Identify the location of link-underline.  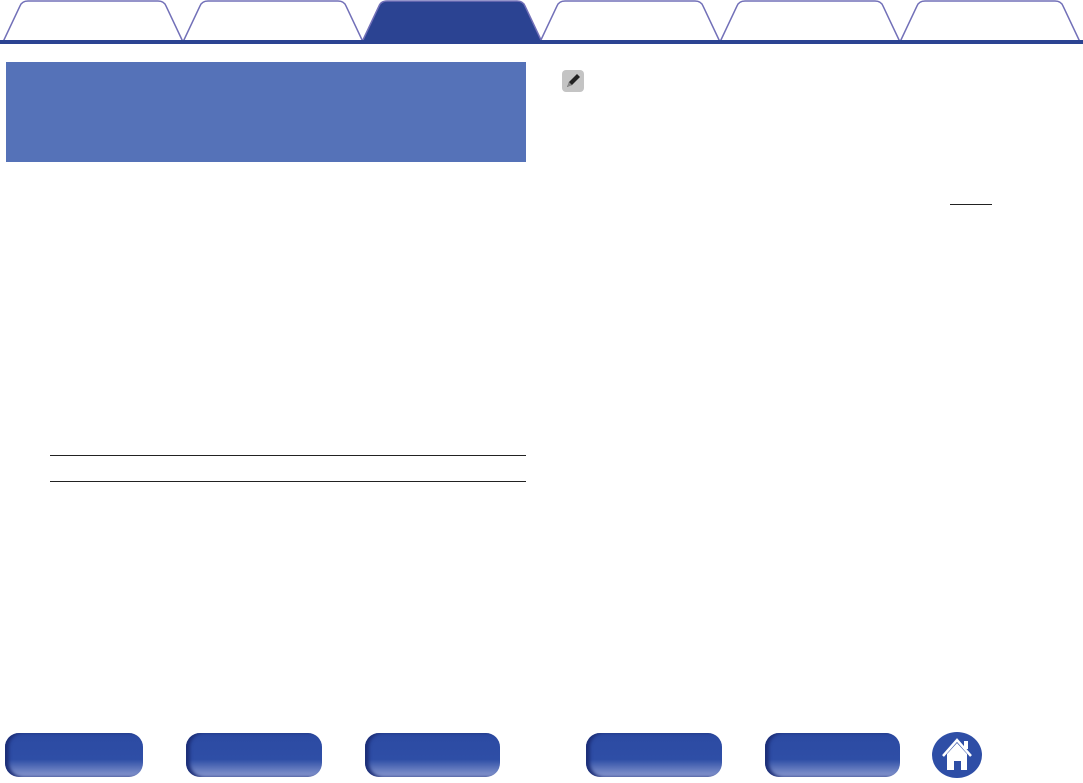
(971, 204).